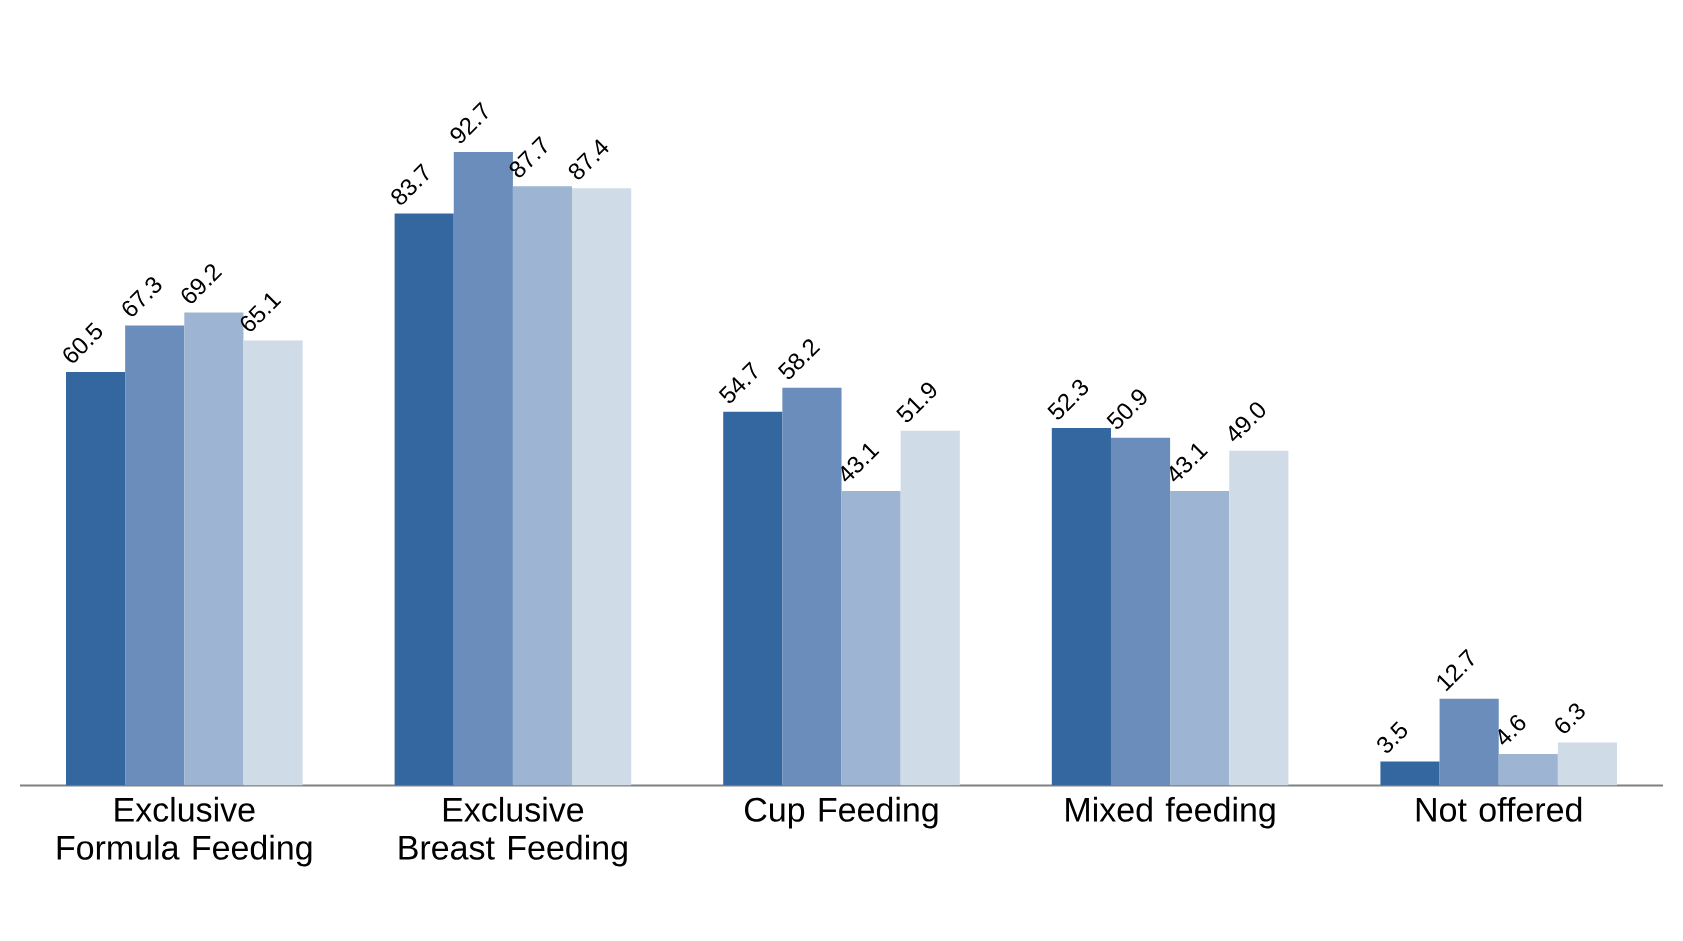  I want to click on data-label: 51.9, so click(916, 402).